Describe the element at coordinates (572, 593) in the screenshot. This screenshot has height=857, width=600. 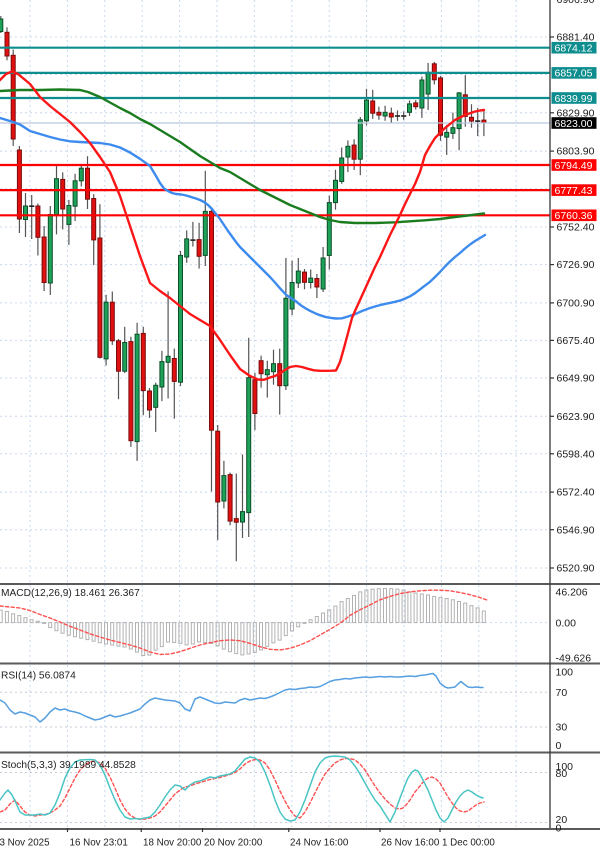
I see `svg-text: 46.206` at that location.